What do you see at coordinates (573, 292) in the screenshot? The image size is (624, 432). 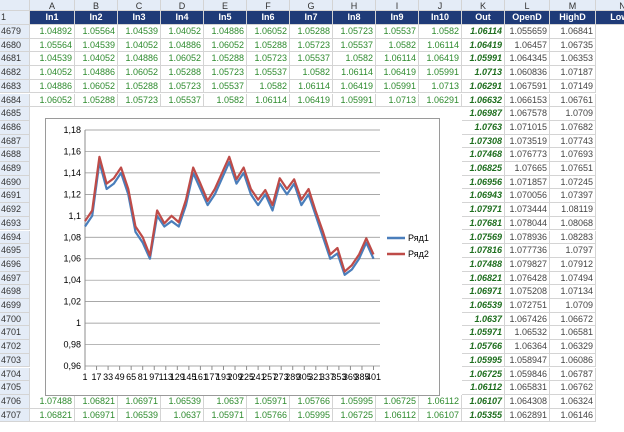 I see `cell: 1.07134` at bounding box center [573, 292].